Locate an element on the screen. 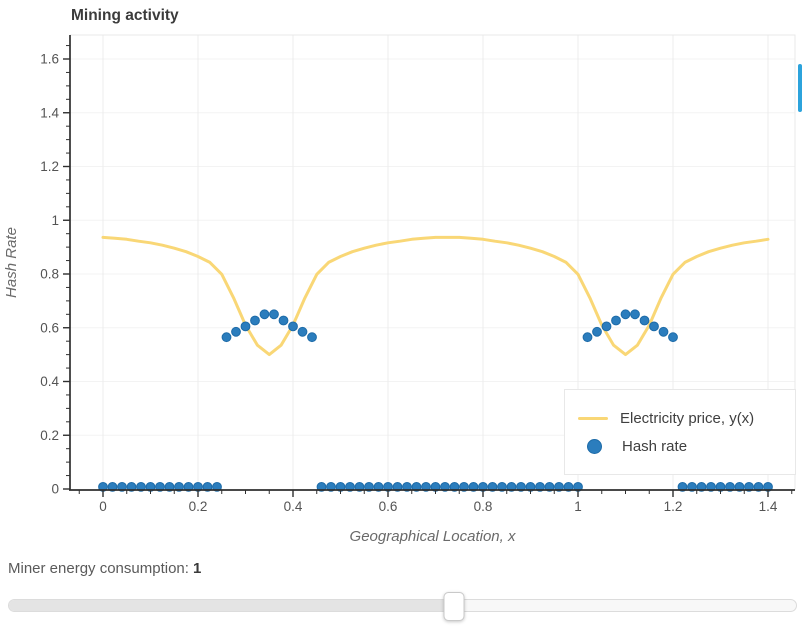 Image resolution: width=805 pixels, height=626 pixels. slider-thumb is located at coordinates (454, 606).